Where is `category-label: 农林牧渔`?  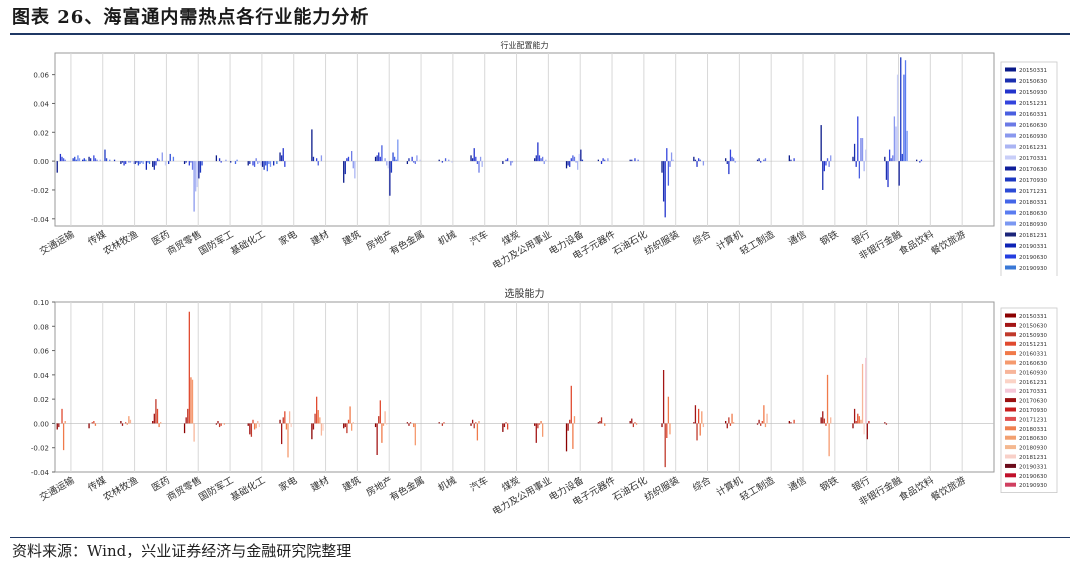 category-label: 农林牧渔 is located at coordinates (120, 489).